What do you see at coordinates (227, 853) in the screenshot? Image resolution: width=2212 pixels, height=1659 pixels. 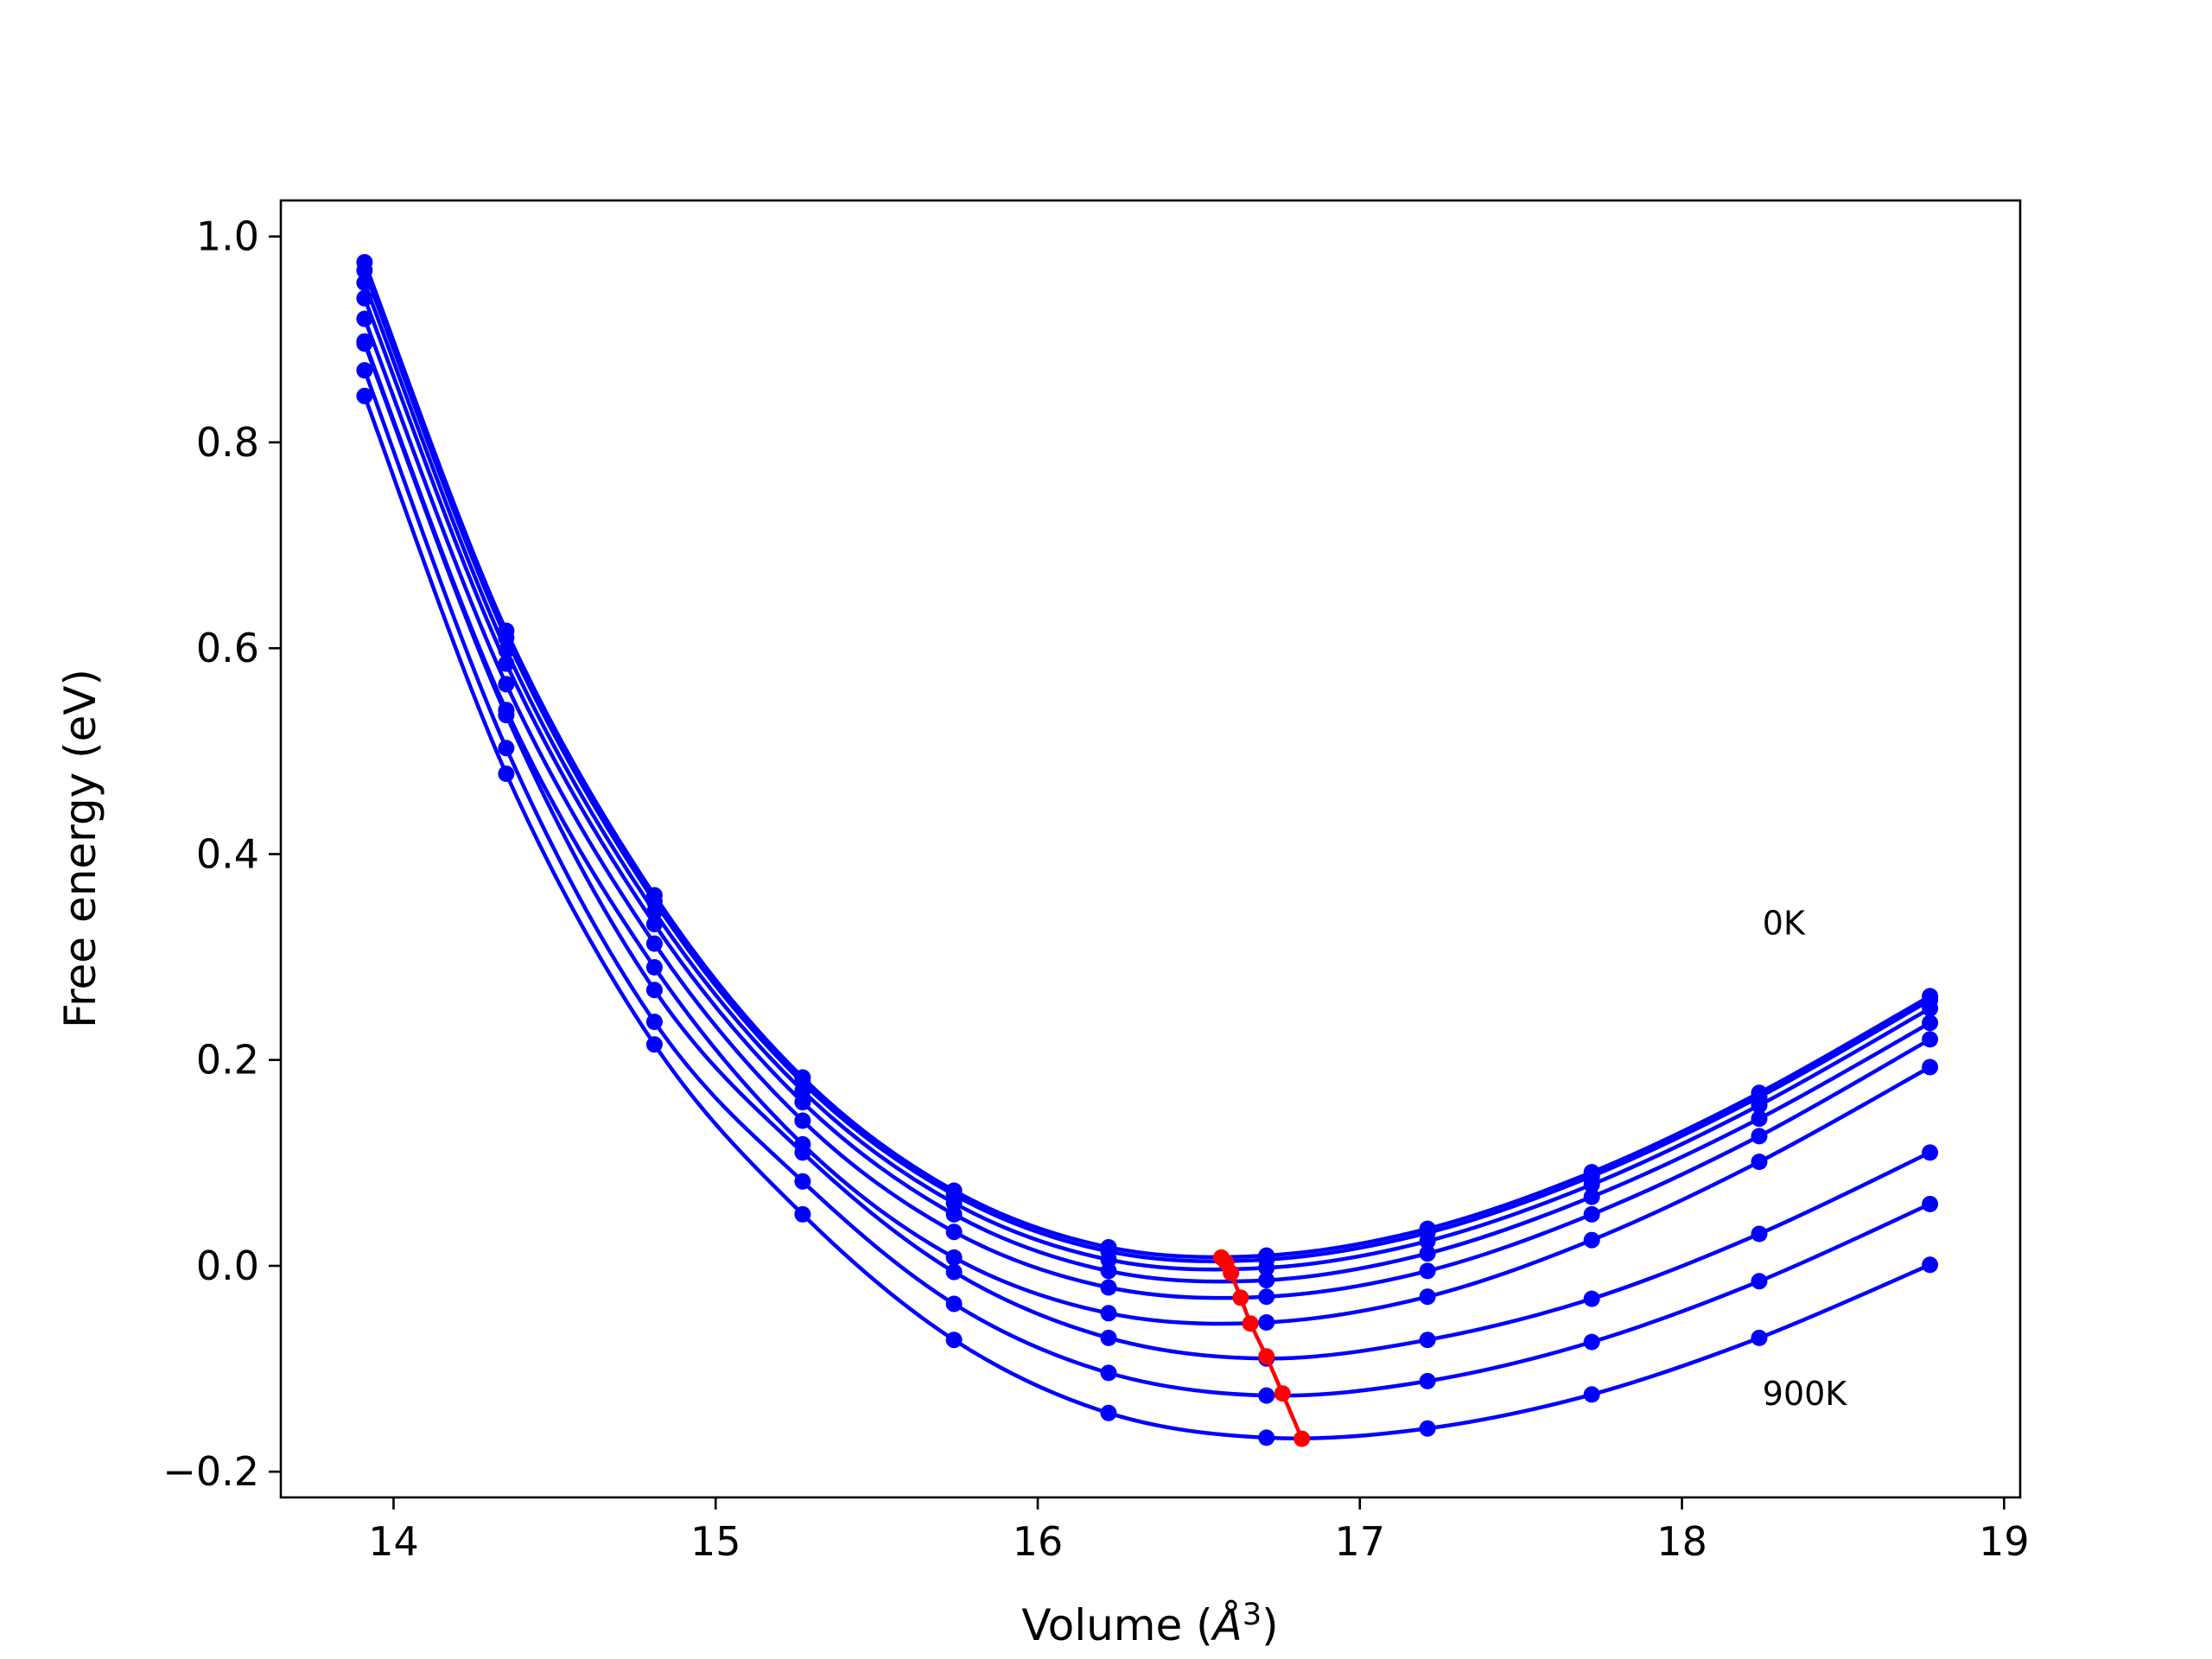 I see `y-tick-label: 0.4` at bounding box center [227, 853].